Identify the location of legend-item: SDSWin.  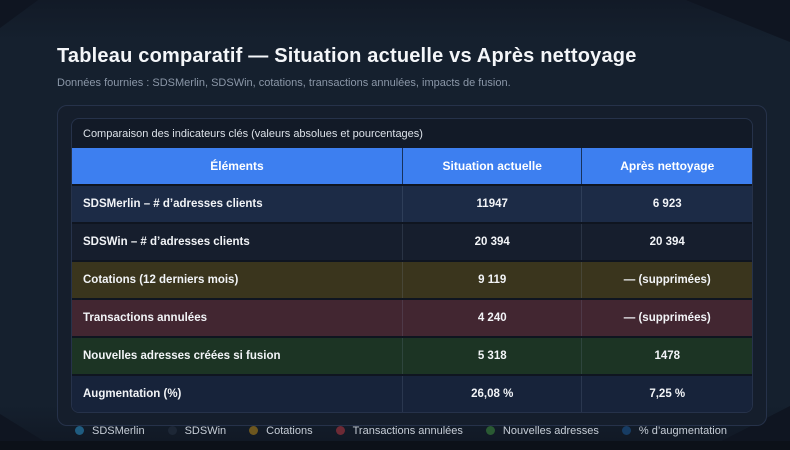
(197, 430).